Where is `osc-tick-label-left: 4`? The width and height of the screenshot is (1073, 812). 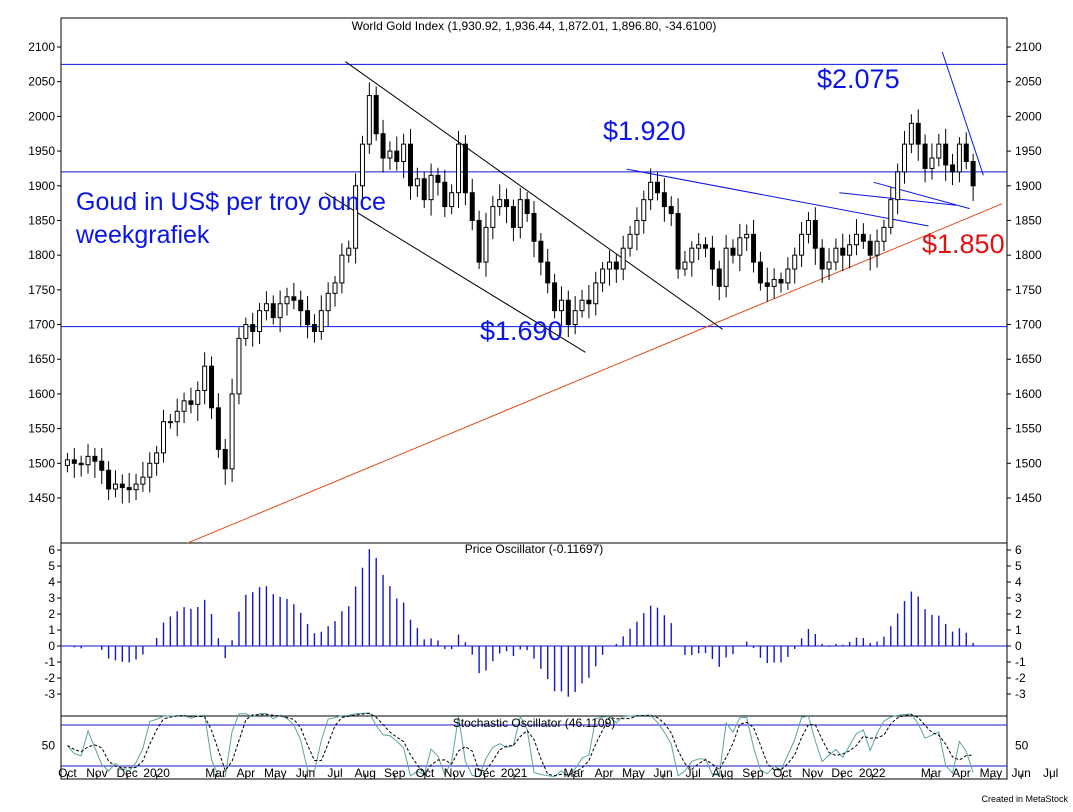 osc-tick-label-left: 4 is located at coordinates (51, 582).